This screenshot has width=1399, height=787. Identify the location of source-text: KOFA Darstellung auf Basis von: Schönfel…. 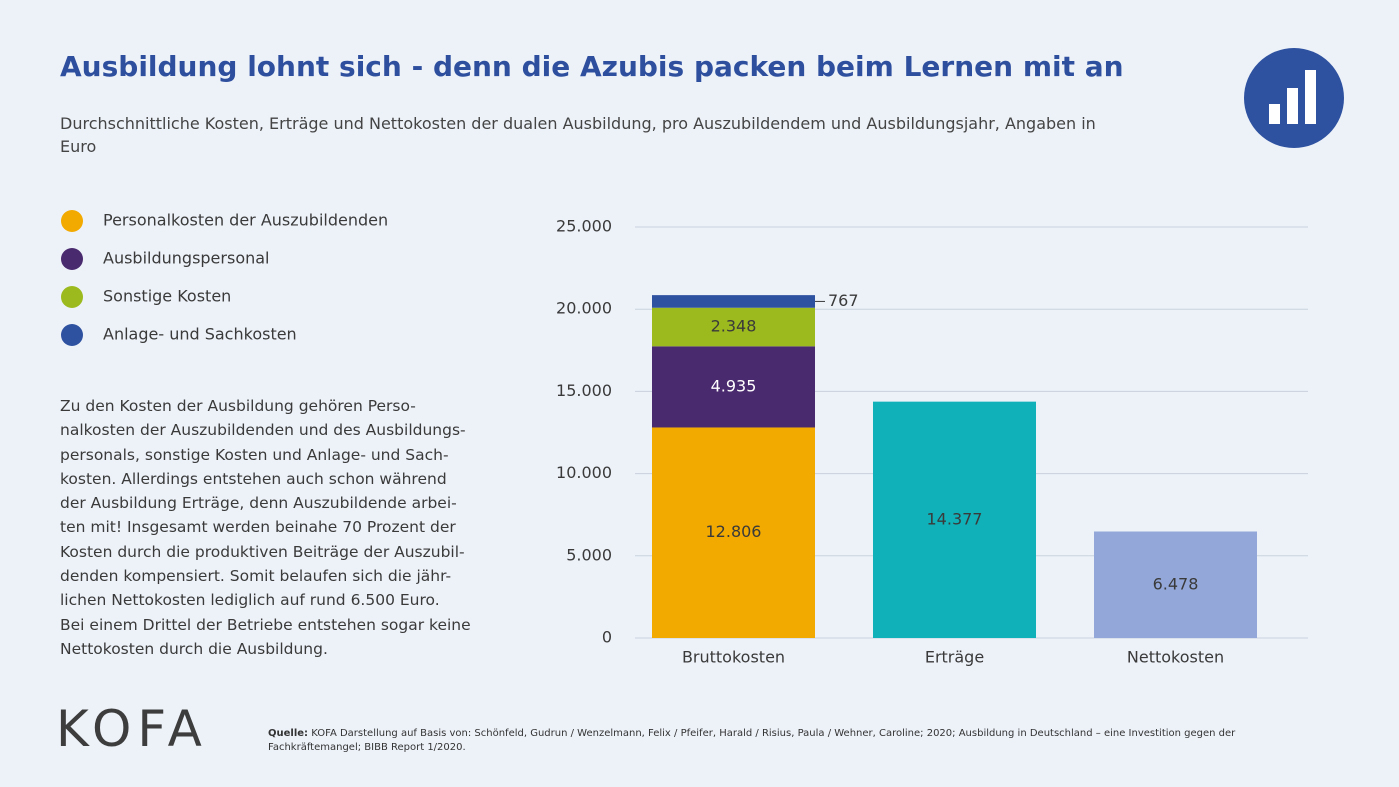
(752, 740).